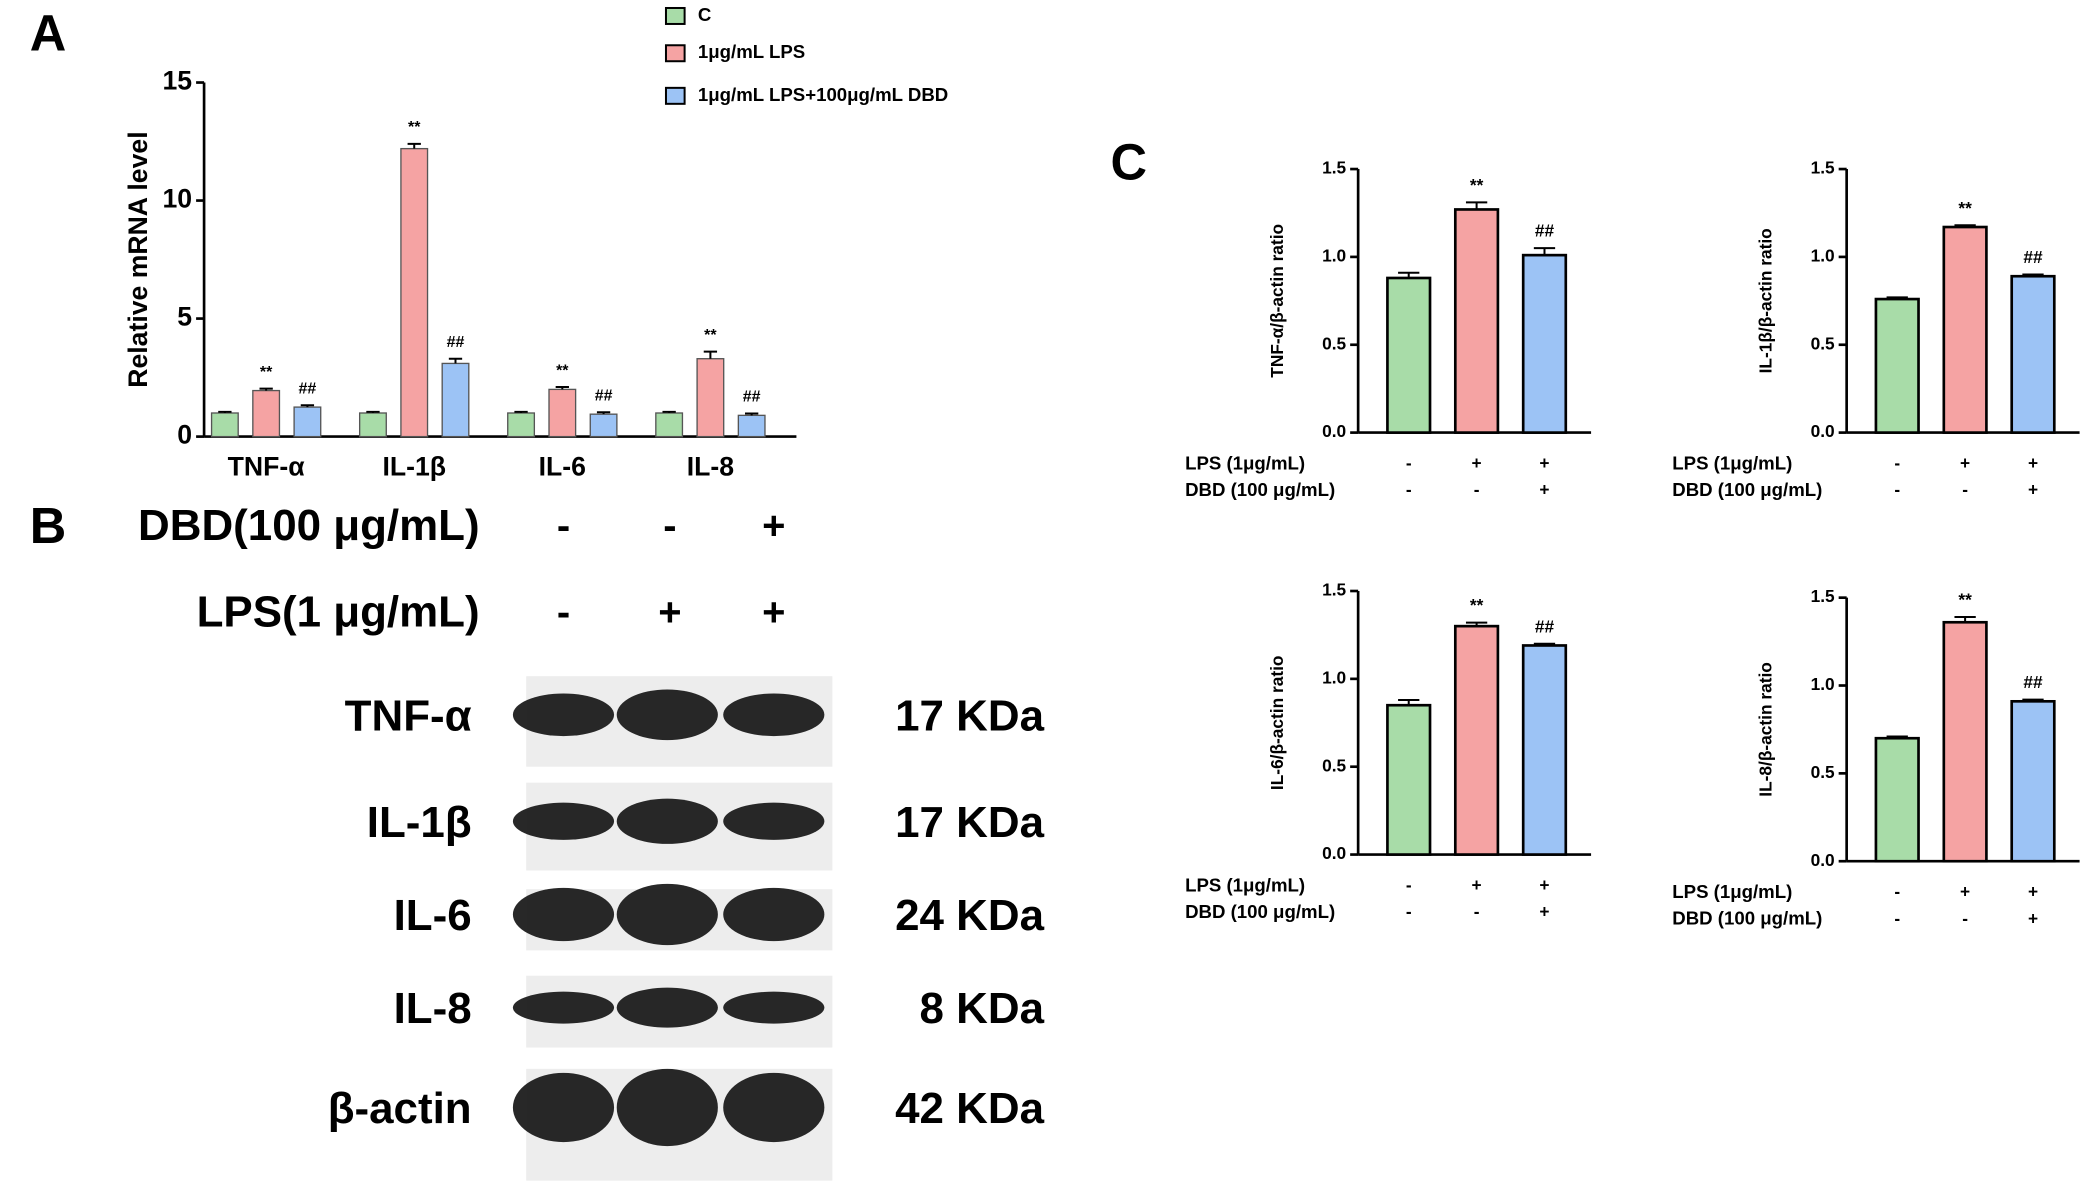  I want to click on blot-condition-label: DBD(100 μg/mL), so click(309, 525).